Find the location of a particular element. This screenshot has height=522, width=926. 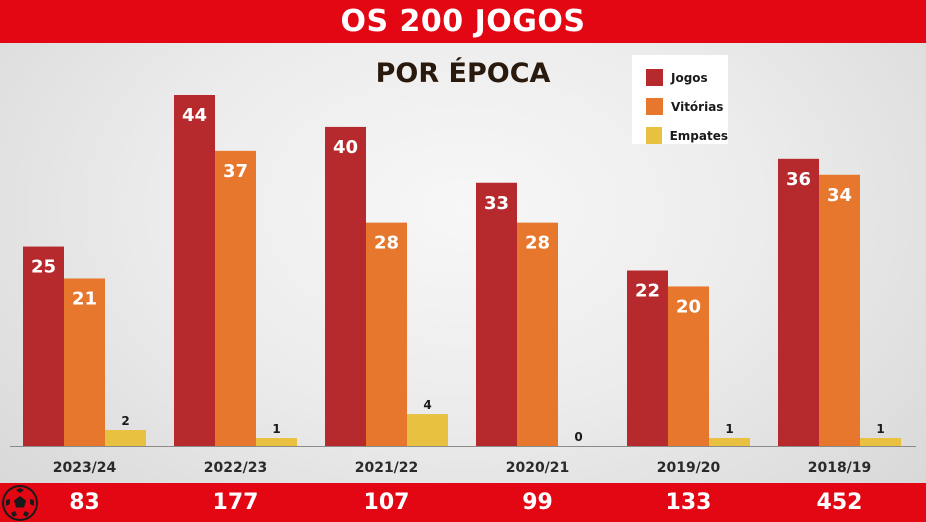

chart-legend: Jogos Vitórias Empates is located at coordinates (680, 99).